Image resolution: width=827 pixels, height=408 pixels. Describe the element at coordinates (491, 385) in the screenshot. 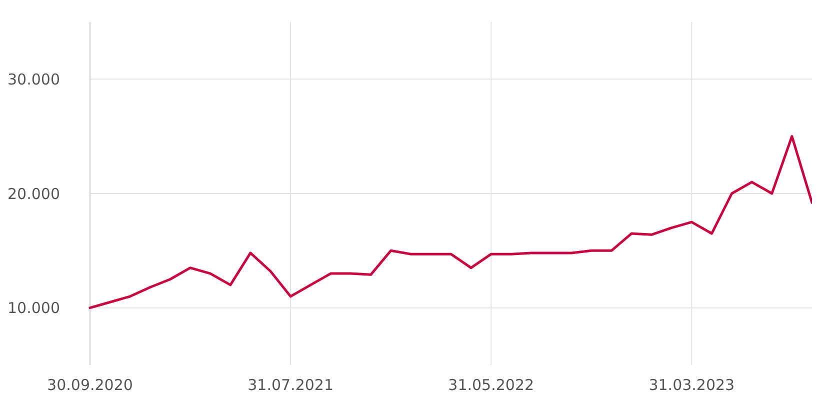

I see `x-tick-label: 31.05.2022` at that location.